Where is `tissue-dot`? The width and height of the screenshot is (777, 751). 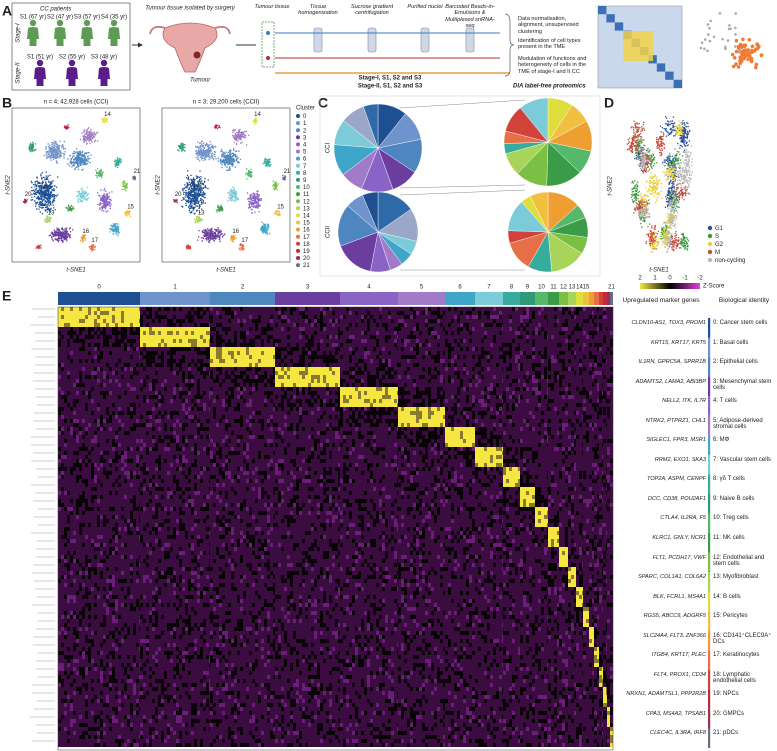 tissue-dot is located at coordinates (268, 33).